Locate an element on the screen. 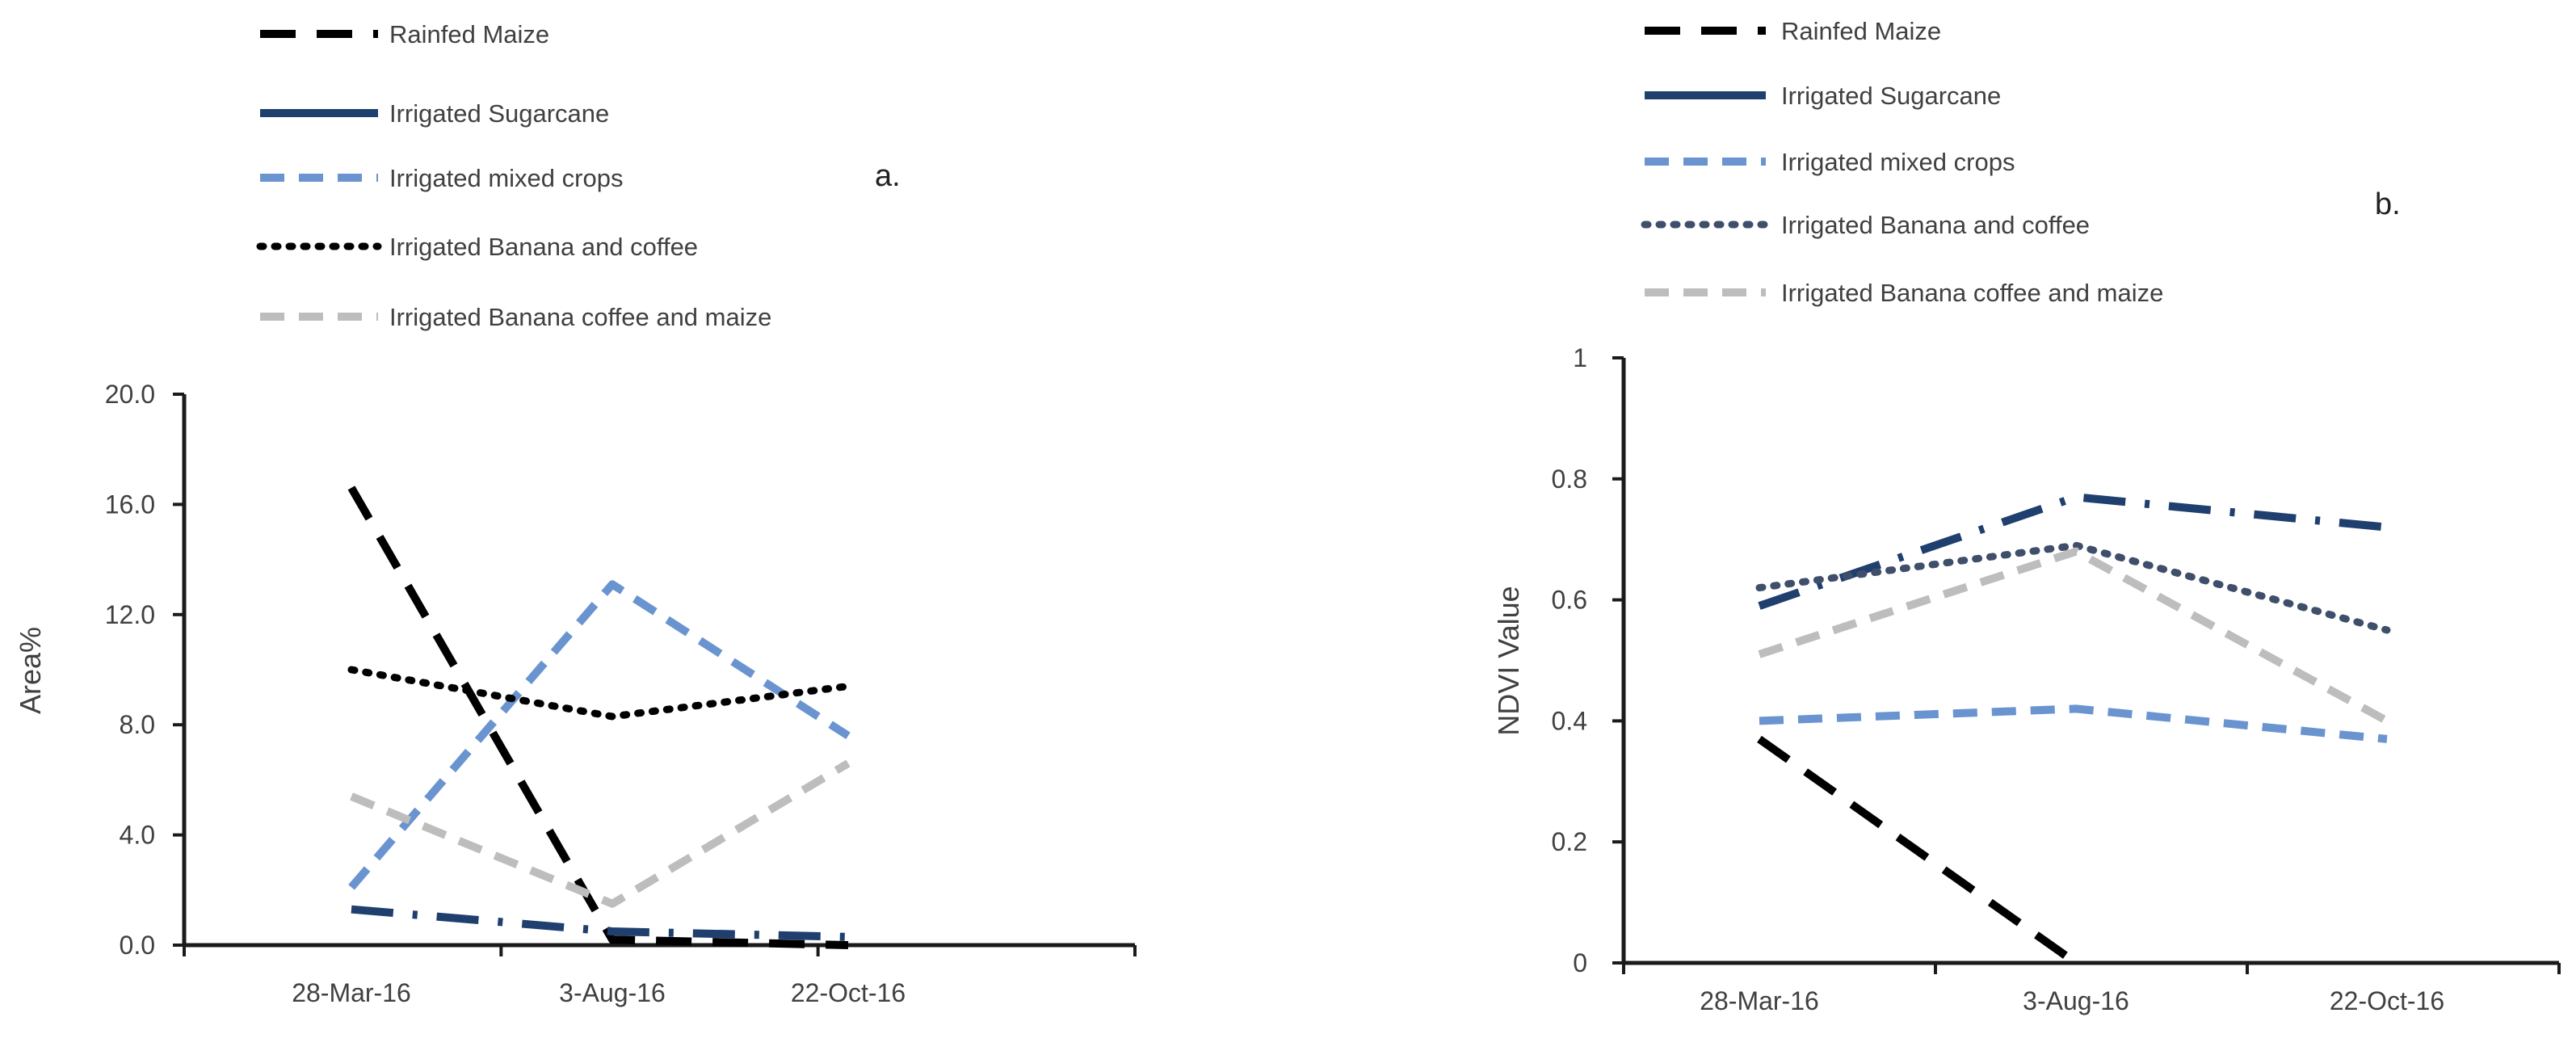  y-tick-label: 0.4 is located at coordinates (1569, 720).